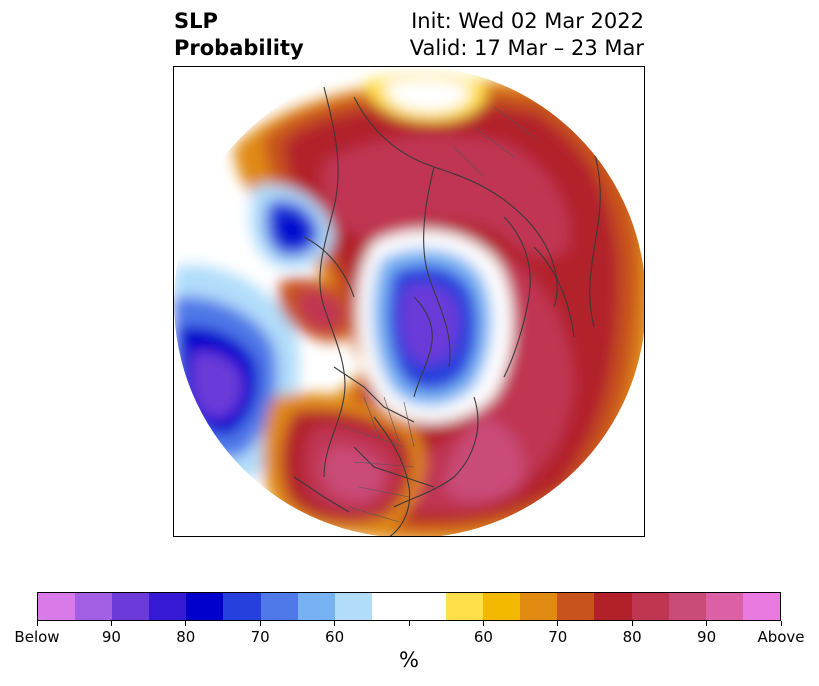 The height and width of the screenshot is (686, 819). What do you see at coordinates (196, 21) in the screenshot?
I see `title-variable: SLP` at bounding box center [196, 21].